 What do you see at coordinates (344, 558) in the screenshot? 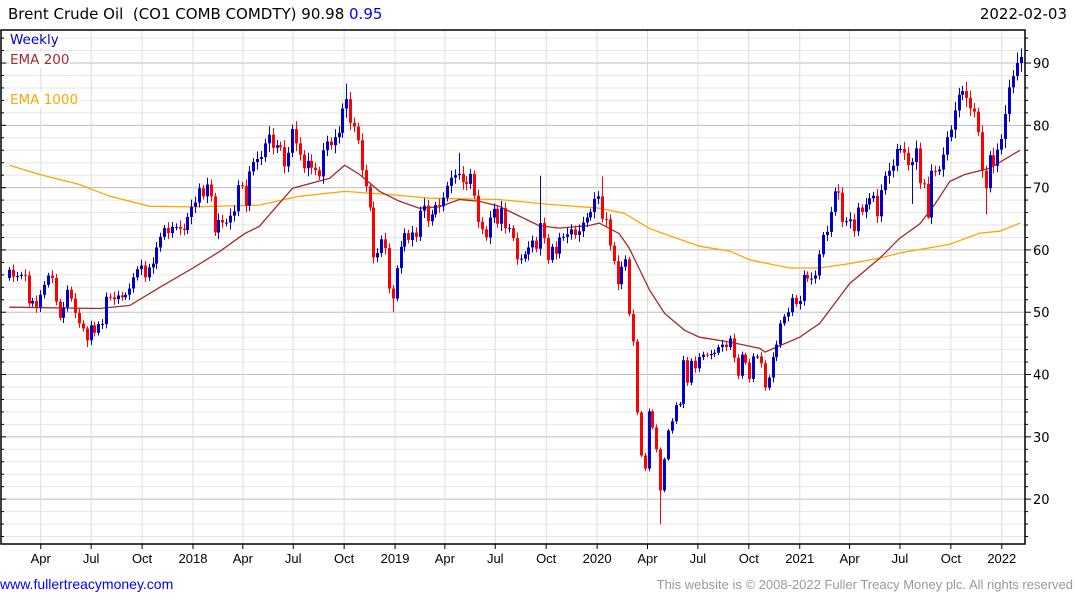
I see `x-tick-label: Oct` at bounding box center [344, 558].